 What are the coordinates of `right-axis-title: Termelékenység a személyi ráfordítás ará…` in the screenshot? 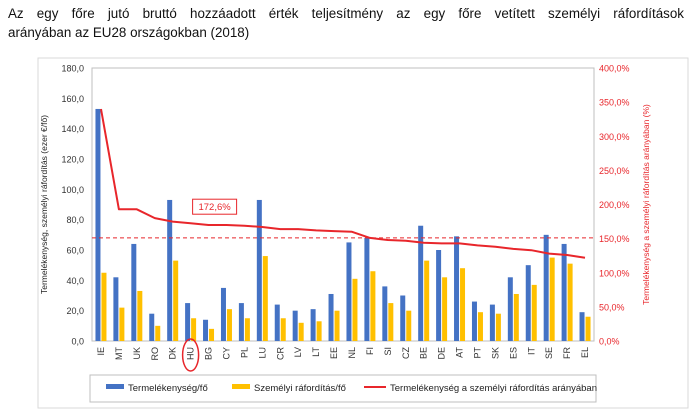 It's located at (646, 204).